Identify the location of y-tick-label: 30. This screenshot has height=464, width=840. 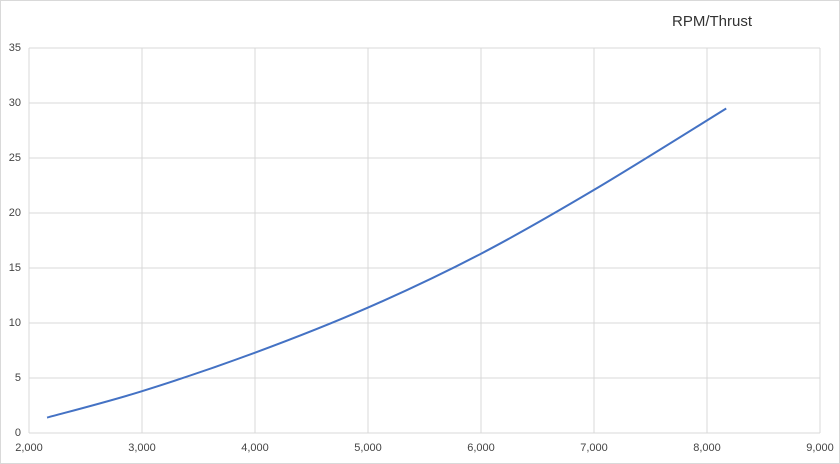
(15, 103).